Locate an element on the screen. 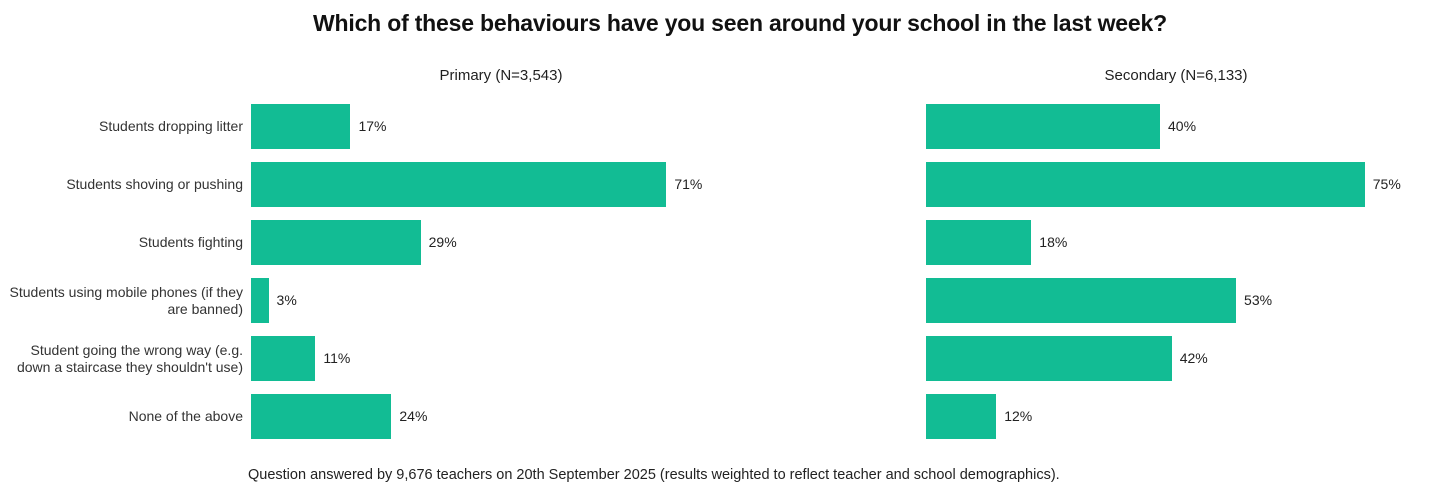 Image resolution: width=1440 pixels, height=501 pixels. bar-row: Students shoving or pushing 71% 75% is located at coordinates (720, 191).